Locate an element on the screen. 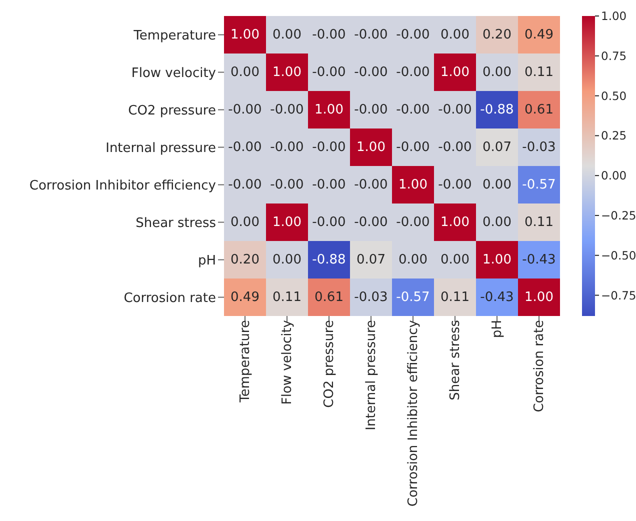 Image resolution: width=636 pixels, height=521 pixels. x-tick-label: Flow velocity is located at coordinates (288, 362).